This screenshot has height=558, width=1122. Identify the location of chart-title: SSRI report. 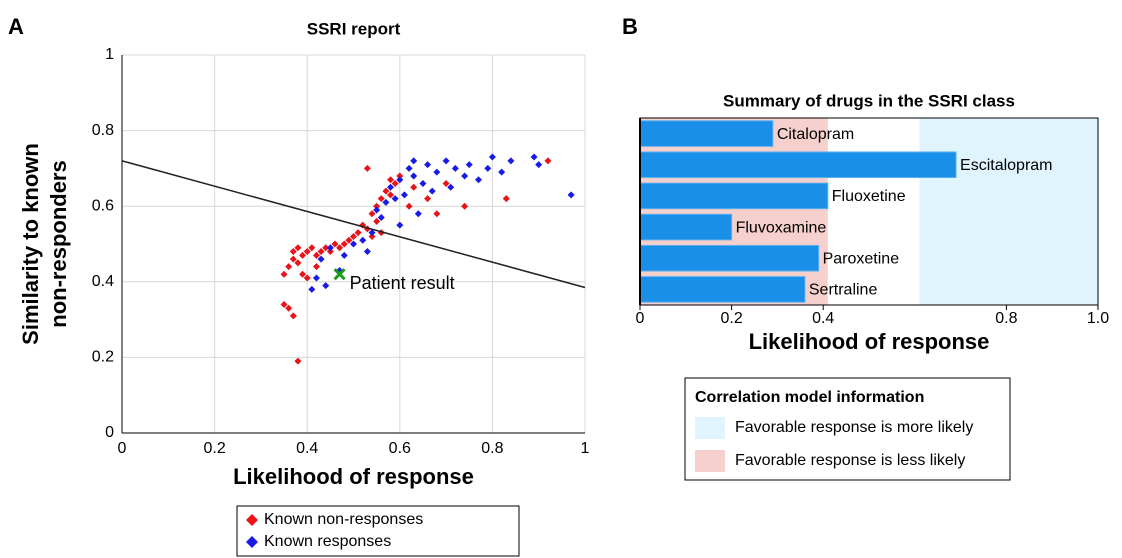
(354, 28).